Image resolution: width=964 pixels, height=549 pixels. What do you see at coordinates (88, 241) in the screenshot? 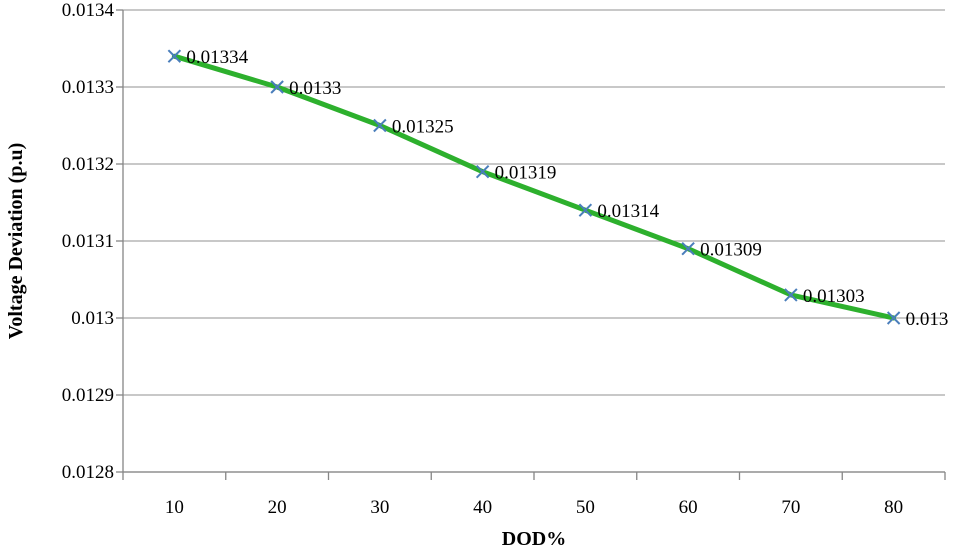
I see `y-tick-label: 0.0131` at bounding box center [88, 241].